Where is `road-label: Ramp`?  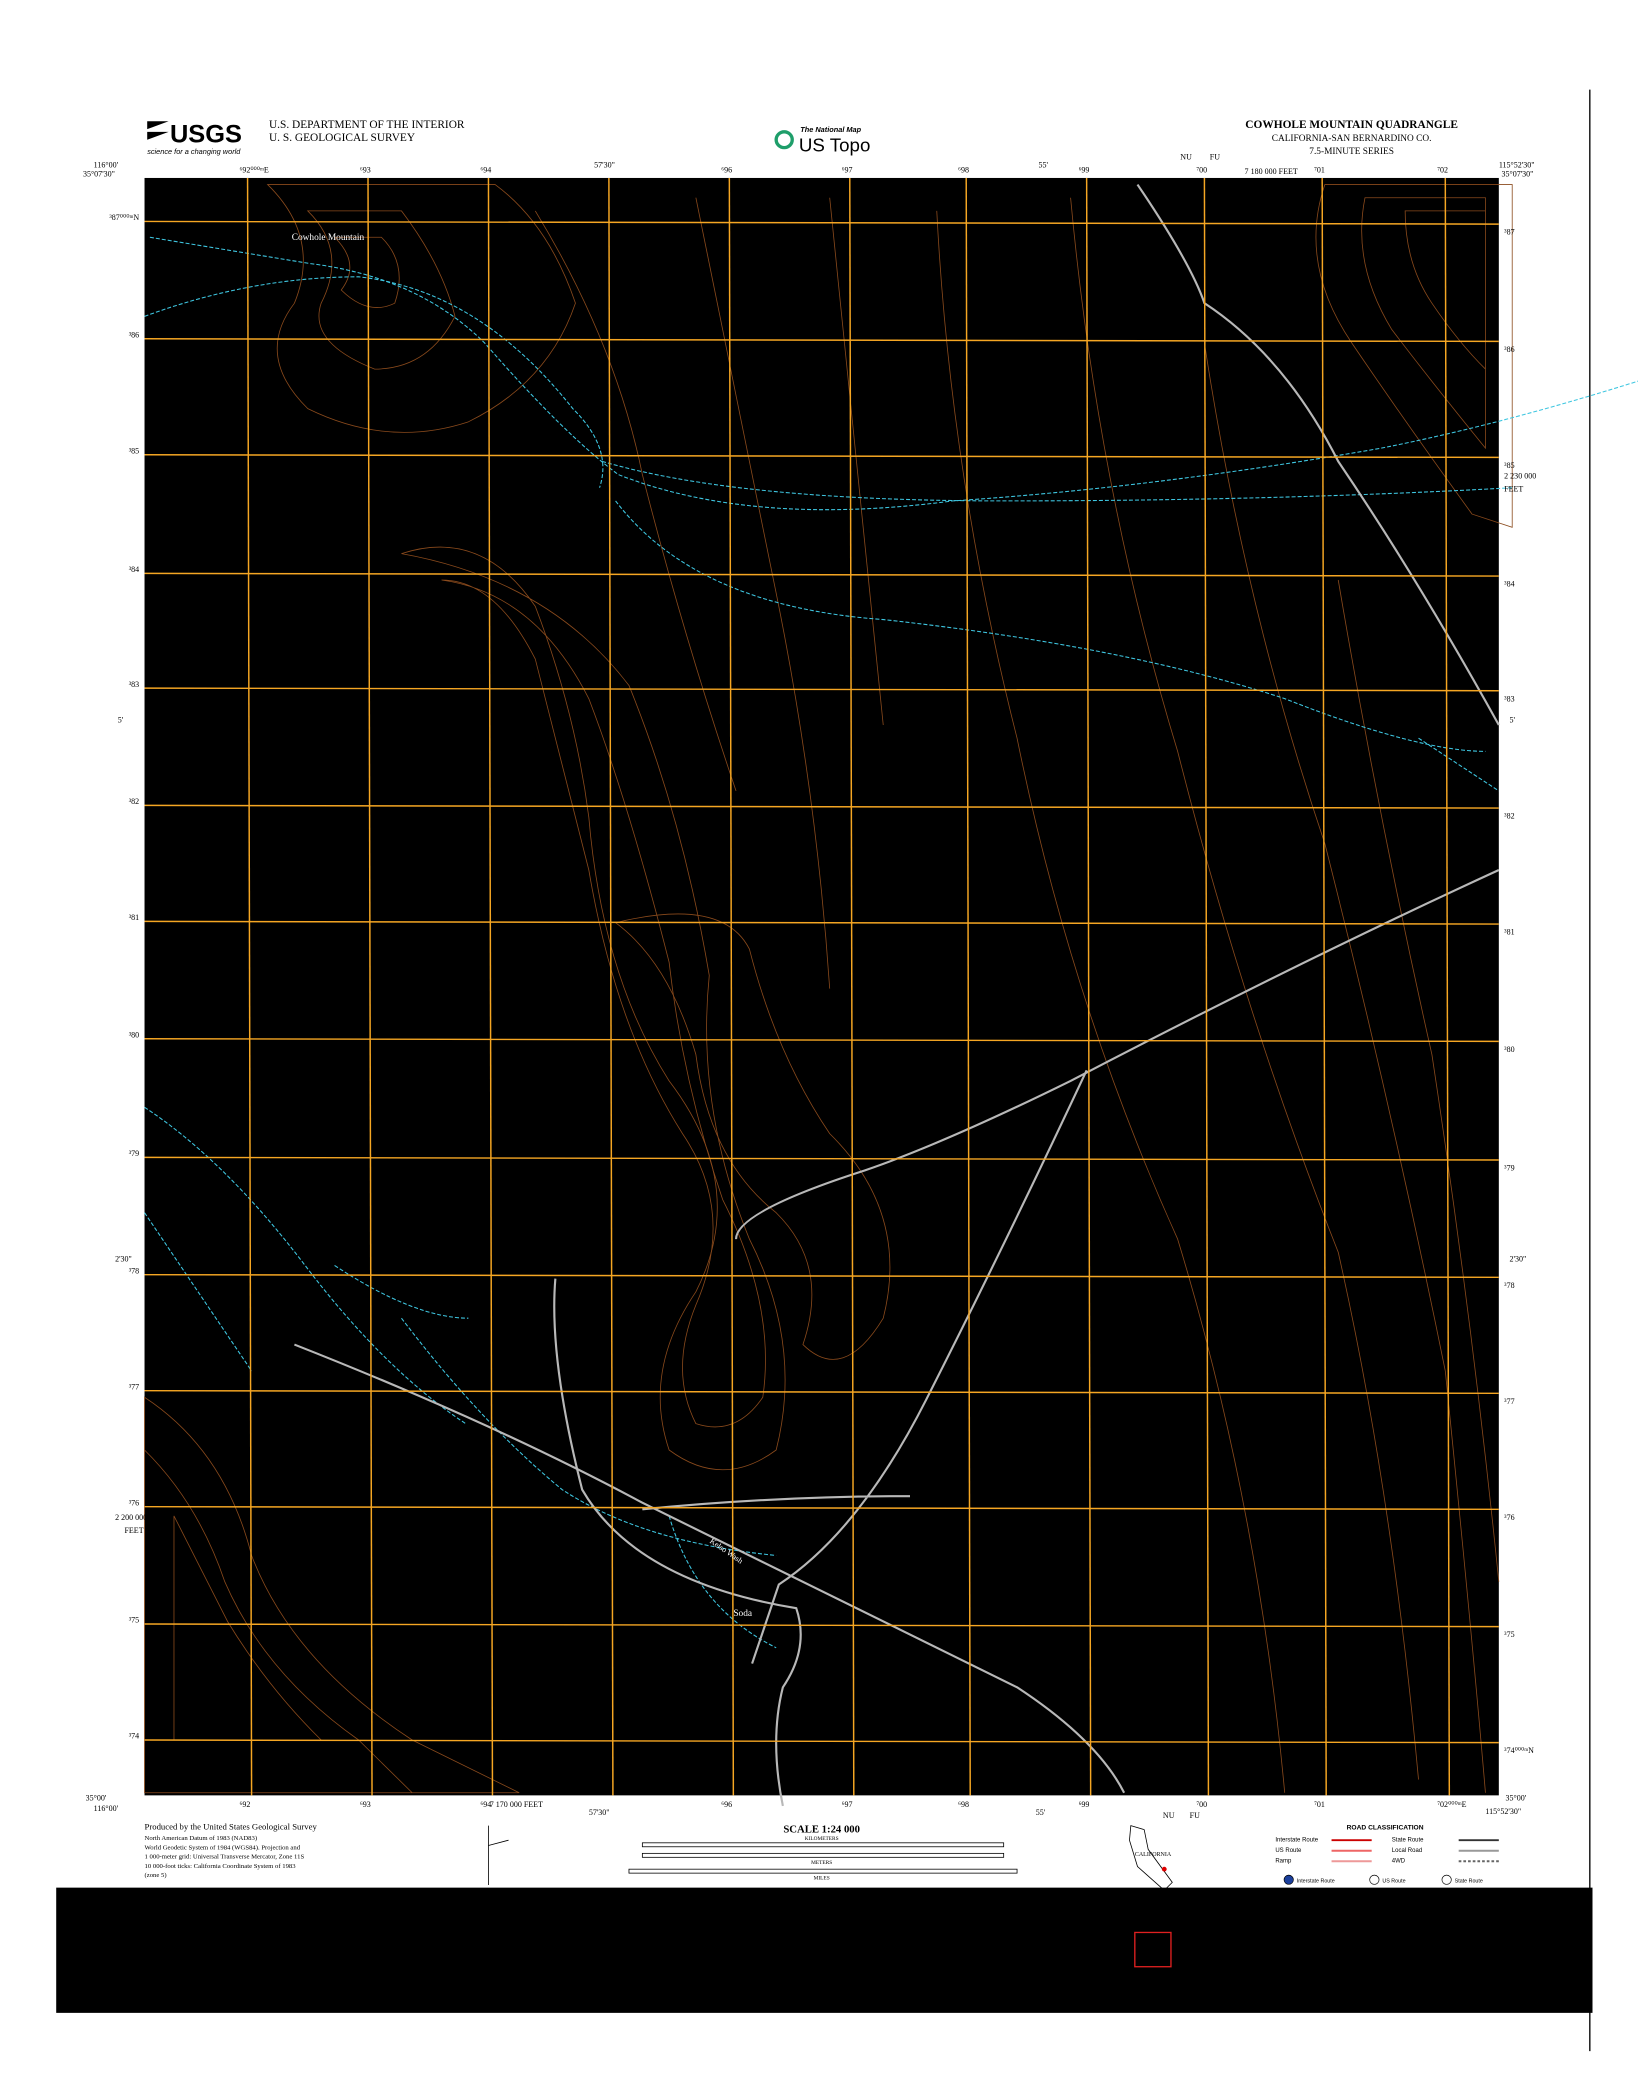 road-label: Ramp is located at coordinates (1283, 1862).